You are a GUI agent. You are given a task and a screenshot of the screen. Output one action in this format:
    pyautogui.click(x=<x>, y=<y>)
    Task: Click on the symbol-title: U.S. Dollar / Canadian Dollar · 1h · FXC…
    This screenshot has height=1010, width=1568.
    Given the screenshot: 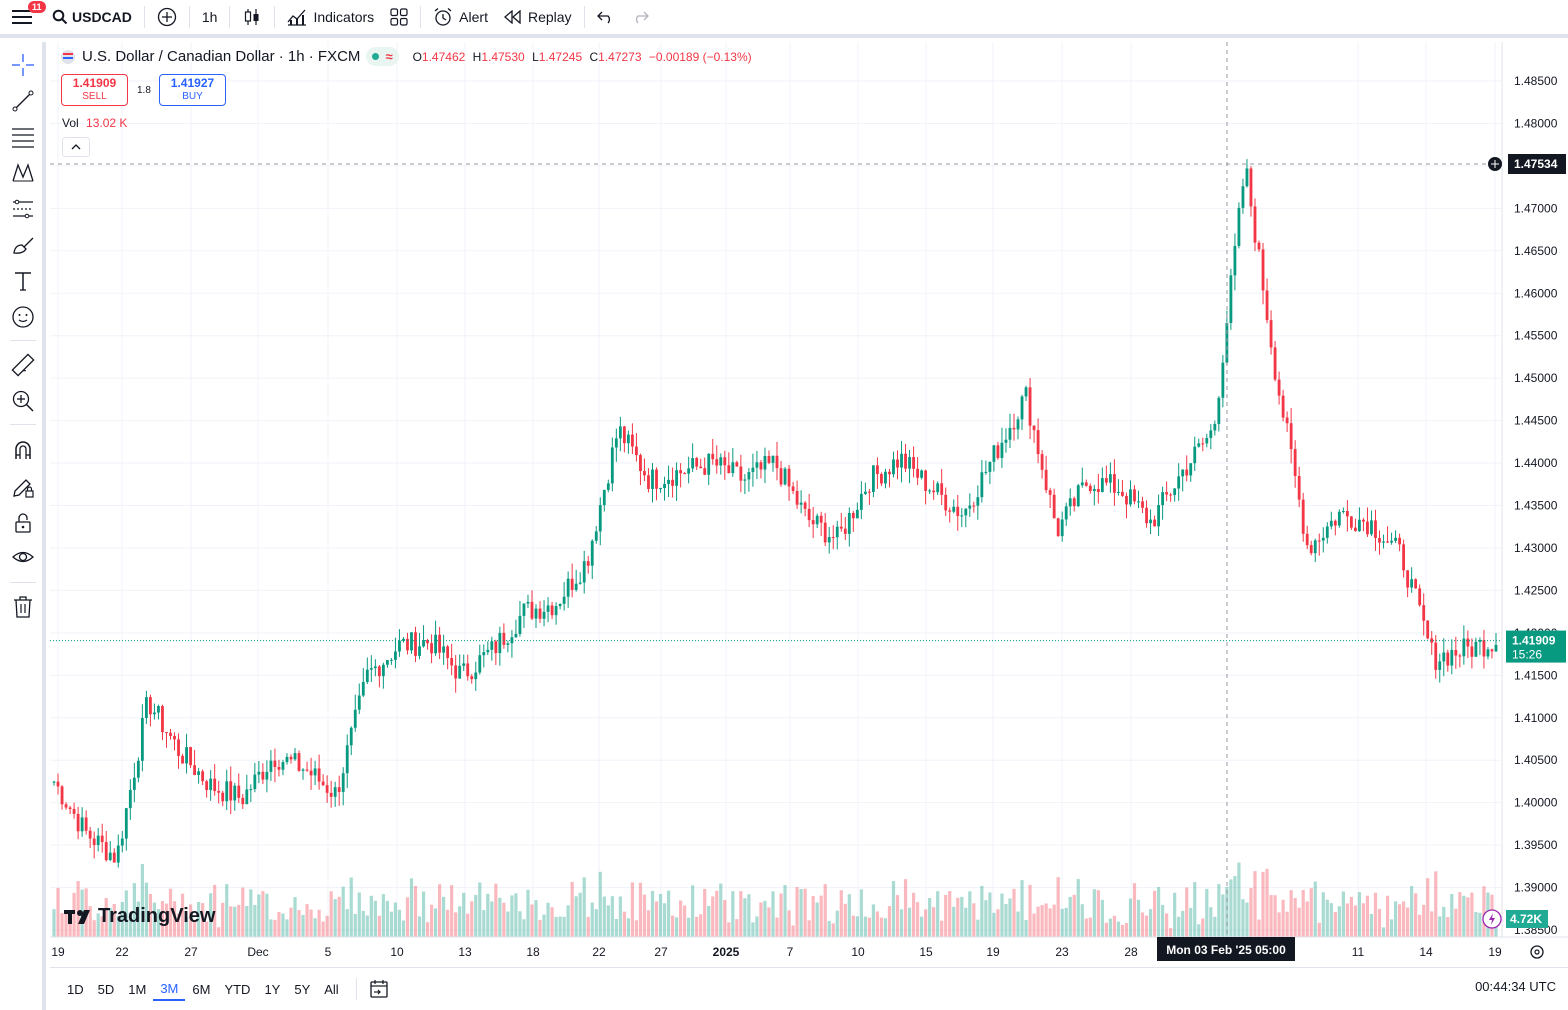 What is the action you would take?
    pyautogui.click(x=221, y=56)
    